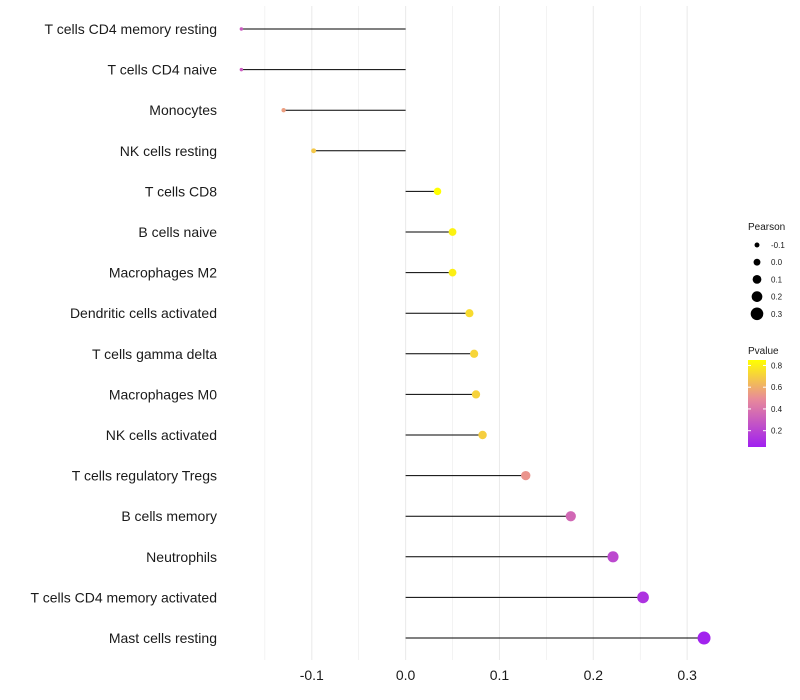 The image size is (800, 700). What do you see at coordinates (163, 70) in the screenshot?
I see `category-label: T cells CD4 naive` at bounding box center [163, 70].